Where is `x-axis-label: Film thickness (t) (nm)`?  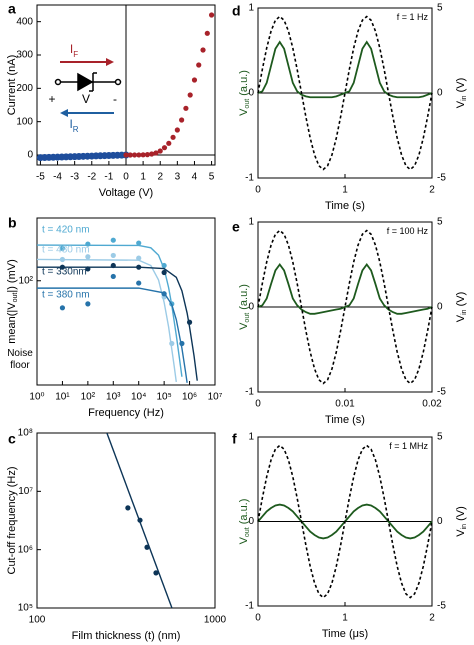 x-axis-label: Film thickness (t) (nm) is located at coordinates (126, 636).